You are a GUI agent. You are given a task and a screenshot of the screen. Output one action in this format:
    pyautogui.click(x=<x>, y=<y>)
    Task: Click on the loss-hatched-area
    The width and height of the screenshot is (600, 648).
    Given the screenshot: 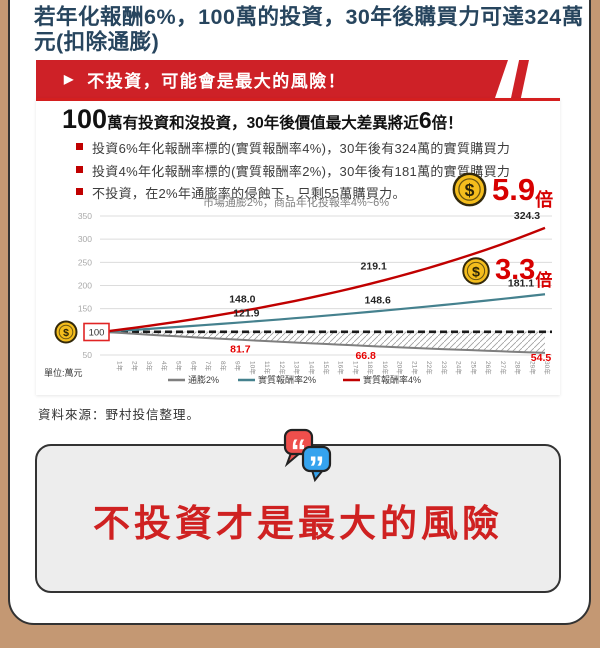 What is the action you would take?
    pyautogui.click(x=324, y=342)
    